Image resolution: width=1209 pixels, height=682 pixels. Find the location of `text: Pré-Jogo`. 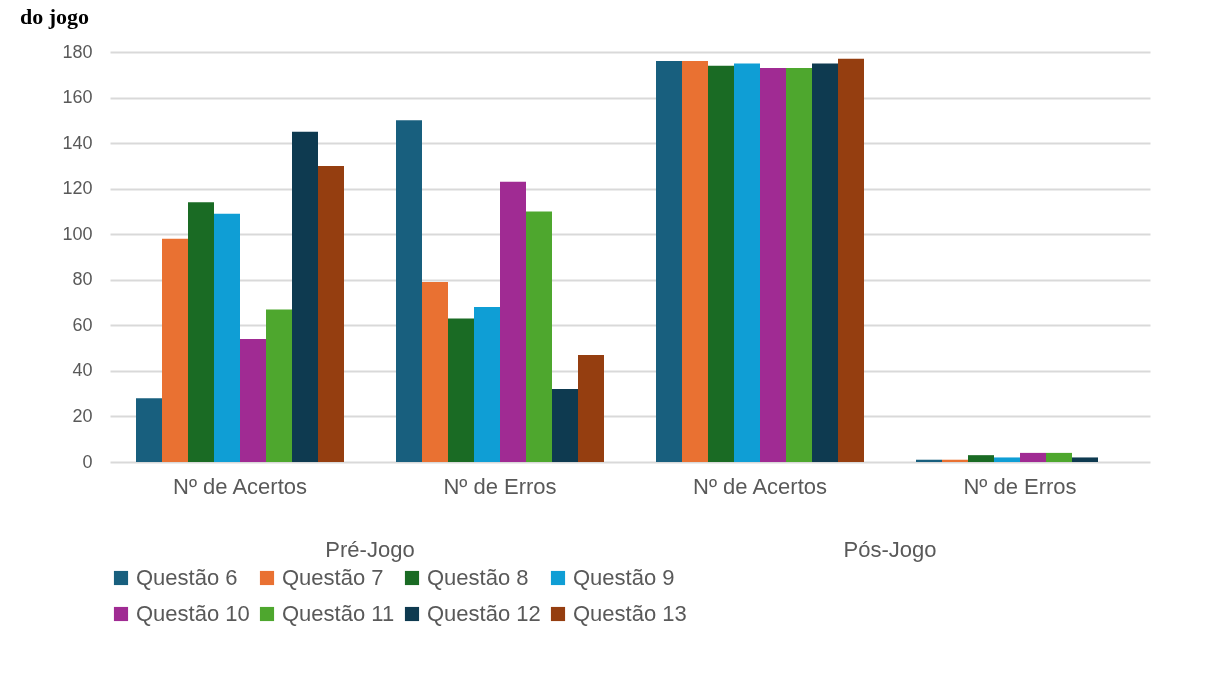

text: Pré-Jogo is located at coordinates (370, 549).